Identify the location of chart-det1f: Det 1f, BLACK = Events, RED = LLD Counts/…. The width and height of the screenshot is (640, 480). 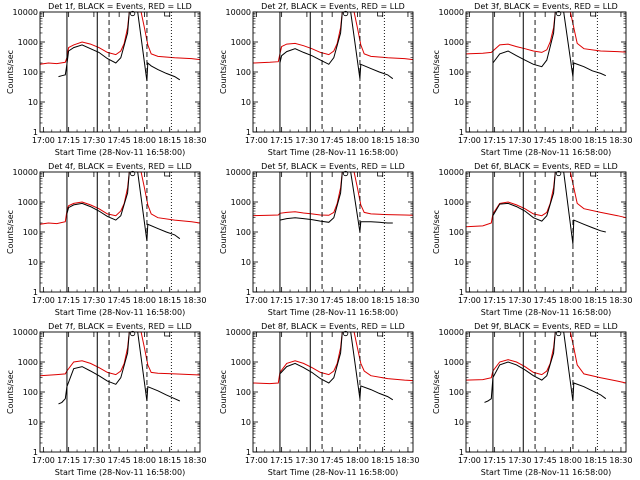
(106, 79).